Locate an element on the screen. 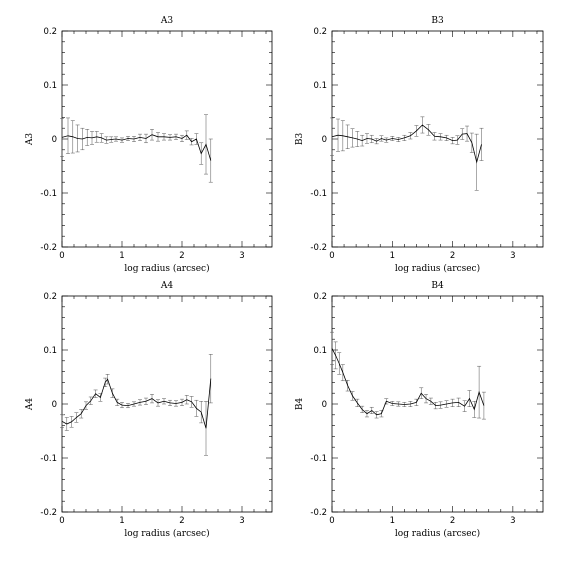 The image size is (574, 574). y-axis-label: A3 is located at coordinates (30, 139).